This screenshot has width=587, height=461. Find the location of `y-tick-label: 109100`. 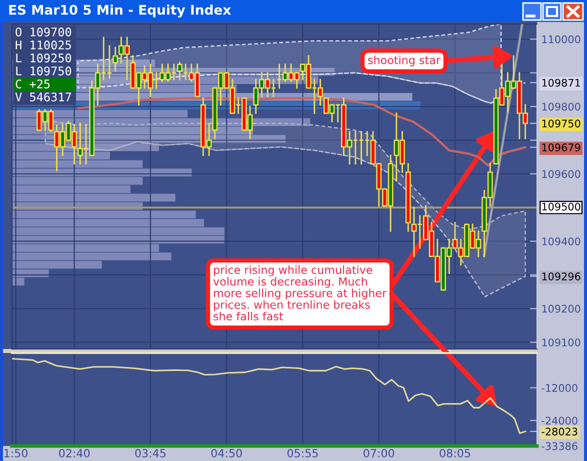

y-tick-label: 109100 is located at coordinates (561, 342).